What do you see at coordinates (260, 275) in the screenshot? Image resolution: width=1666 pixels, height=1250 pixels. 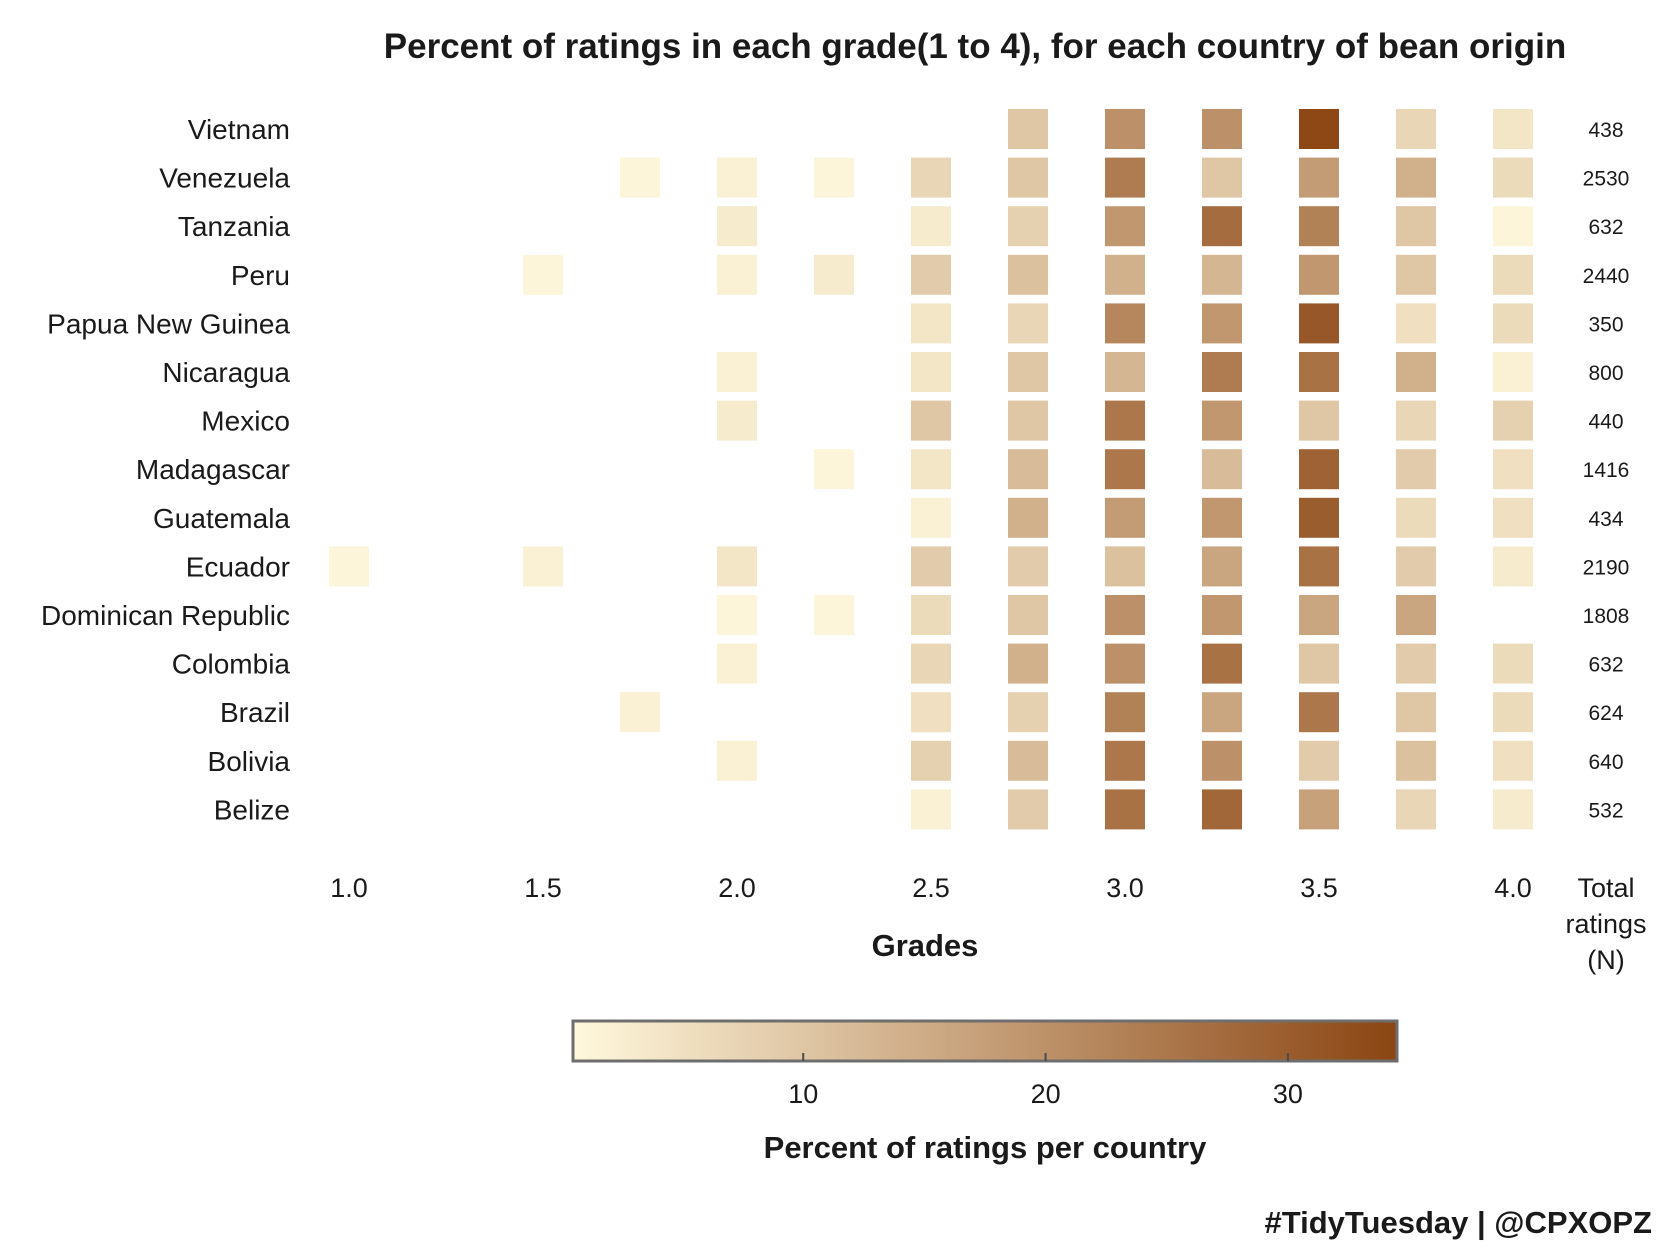 I see `country-label: Peru` at bounding box center [260, 275].